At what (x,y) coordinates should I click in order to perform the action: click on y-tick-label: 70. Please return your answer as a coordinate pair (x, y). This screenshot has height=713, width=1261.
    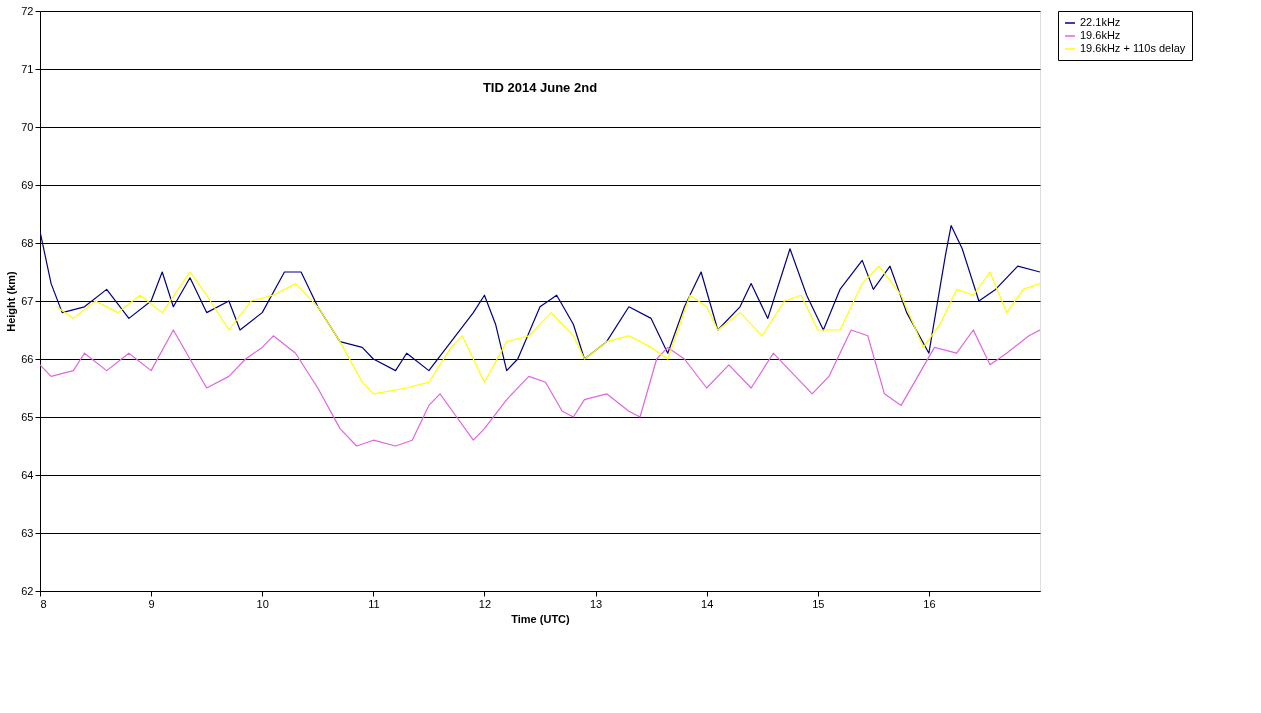
    Looking at the image, I should click on (27, 126).